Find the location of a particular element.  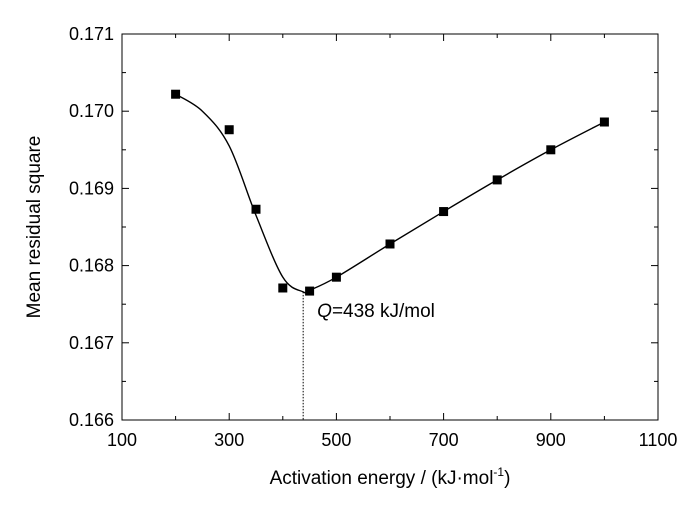

q-annotation-value: =438 kJ/mol is located at coordinates (383, 311).